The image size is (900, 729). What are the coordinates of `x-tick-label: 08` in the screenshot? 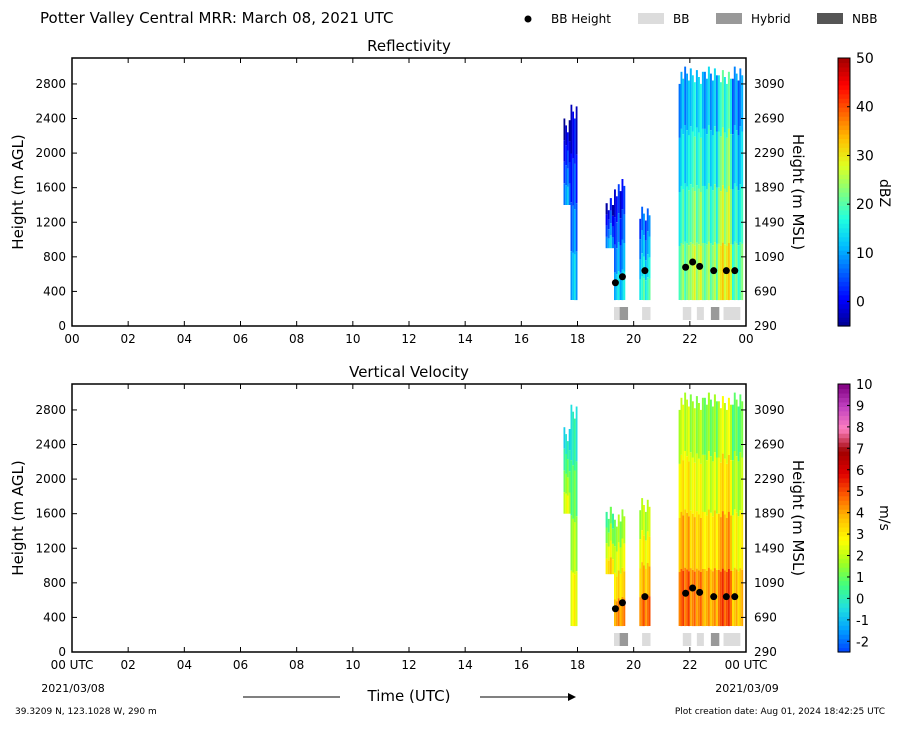 It's located at (296, 665).